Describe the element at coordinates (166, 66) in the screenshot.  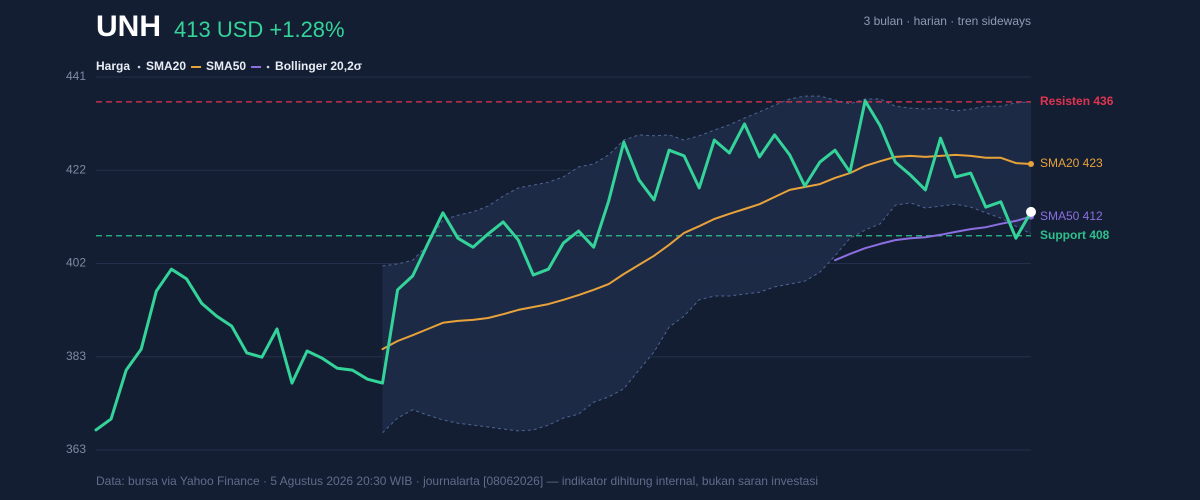
I see `legend-label: SMA20` at that location.